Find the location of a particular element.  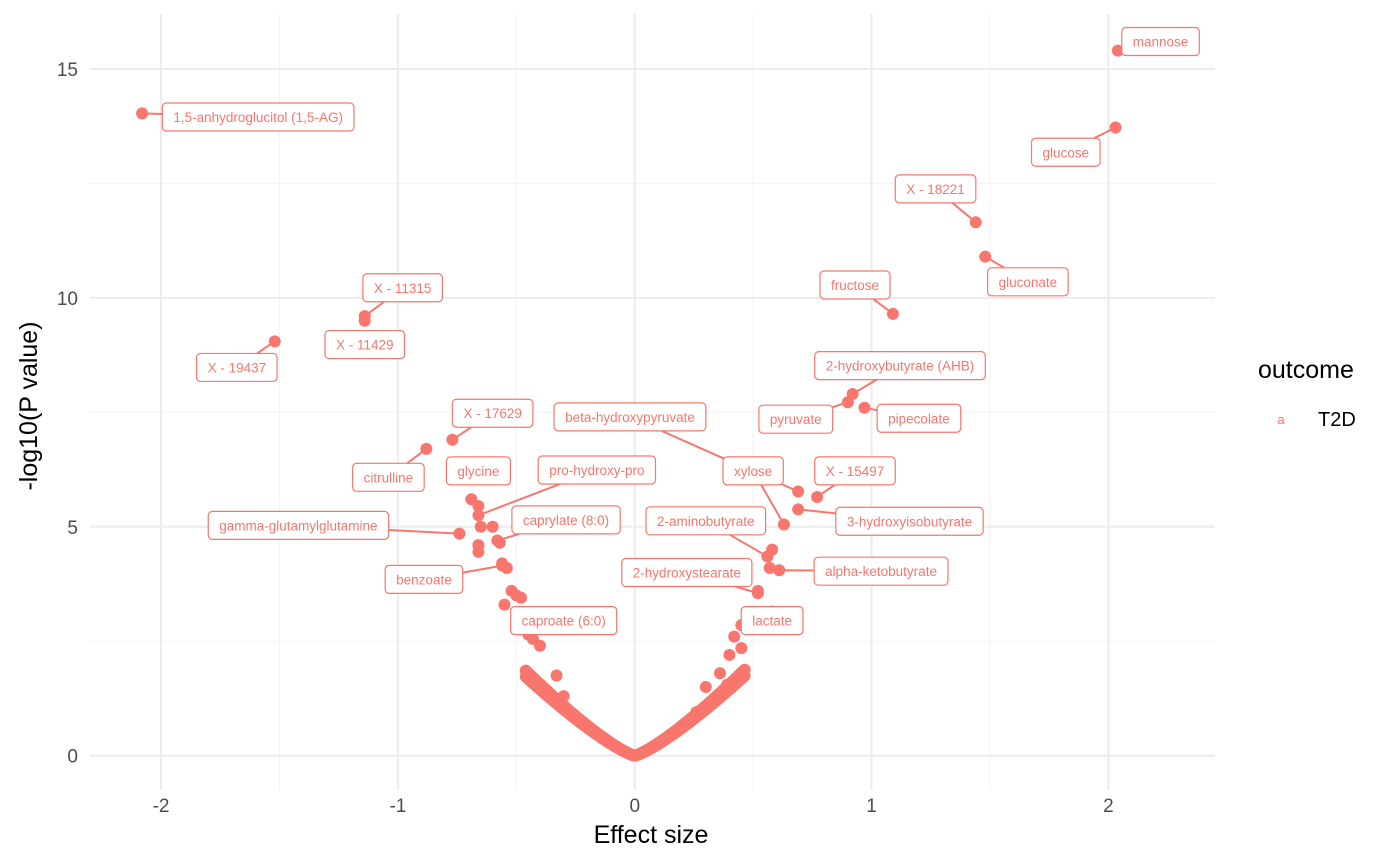

point-label-text: X - 17629 is located at coordinates (492, 413).